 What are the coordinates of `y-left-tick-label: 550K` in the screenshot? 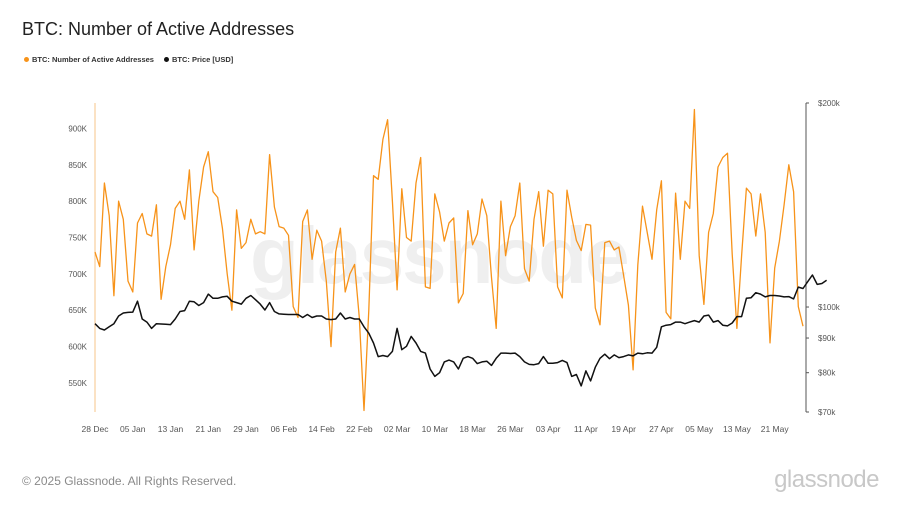 It's located at (77, 383).